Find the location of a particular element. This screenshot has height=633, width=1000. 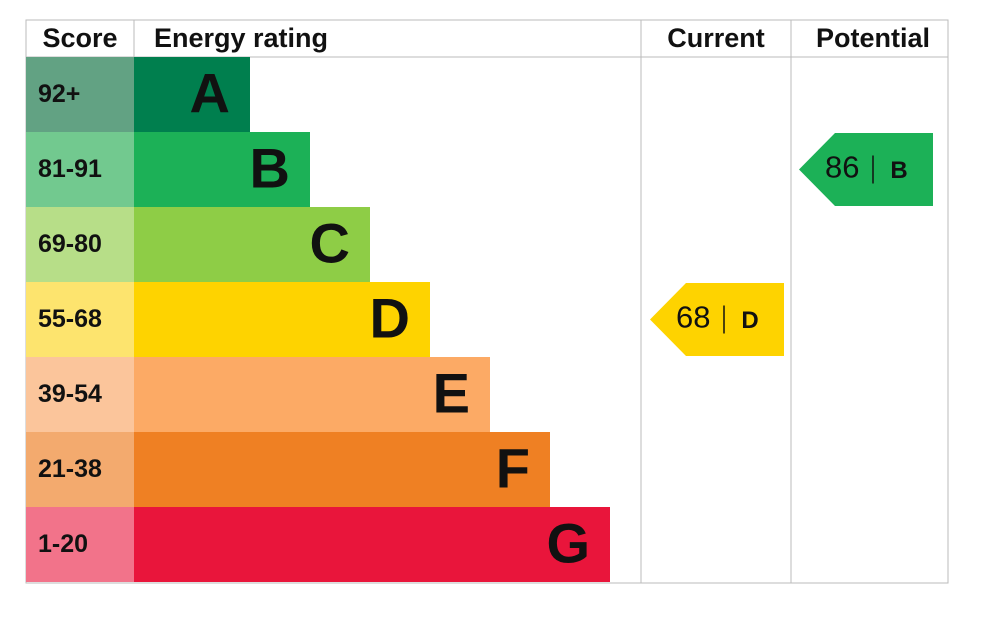

rating-letter: D is located at coordinates (390, 317).